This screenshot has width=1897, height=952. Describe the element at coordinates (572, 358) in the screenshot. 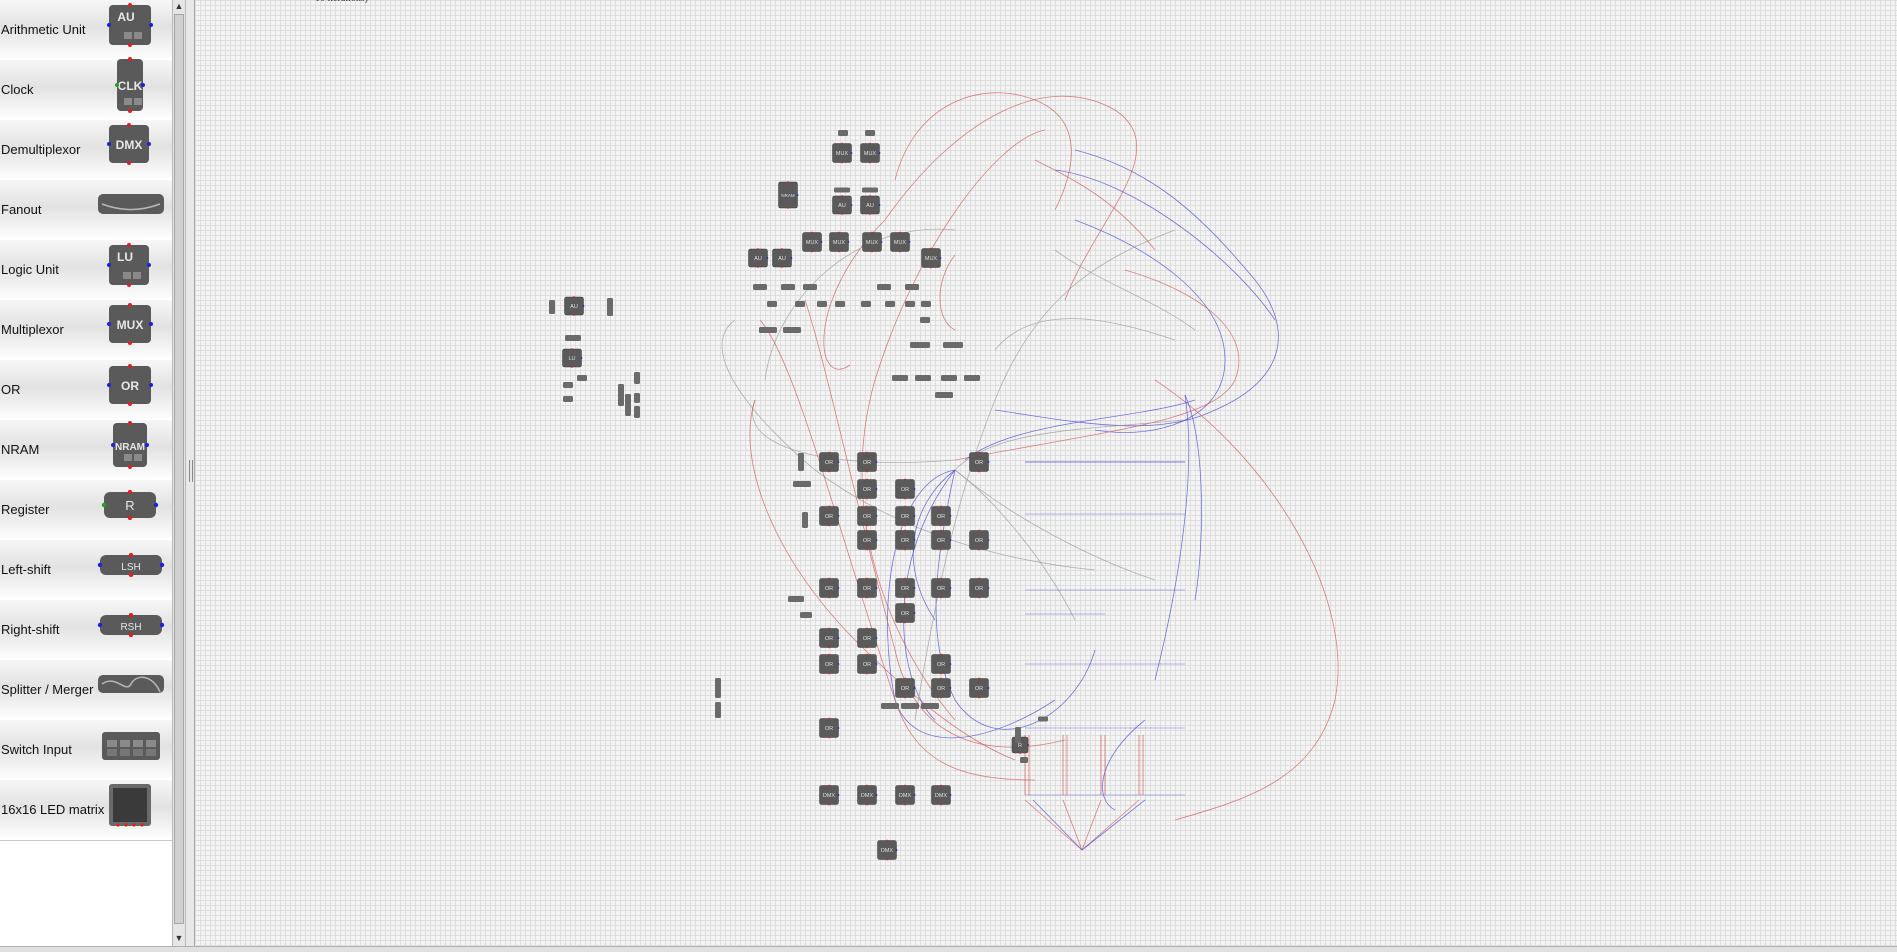

I see `component-lu: LU` at that location.